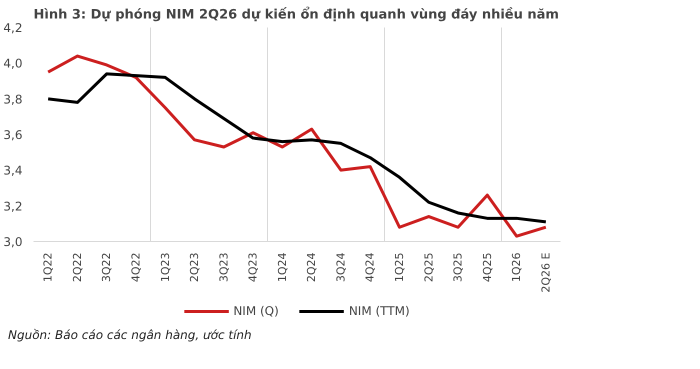 Image resolution: width=700 pixels, height=369 pixels. I want to click on x-tick-label: 1Q25, so click(399, 267).